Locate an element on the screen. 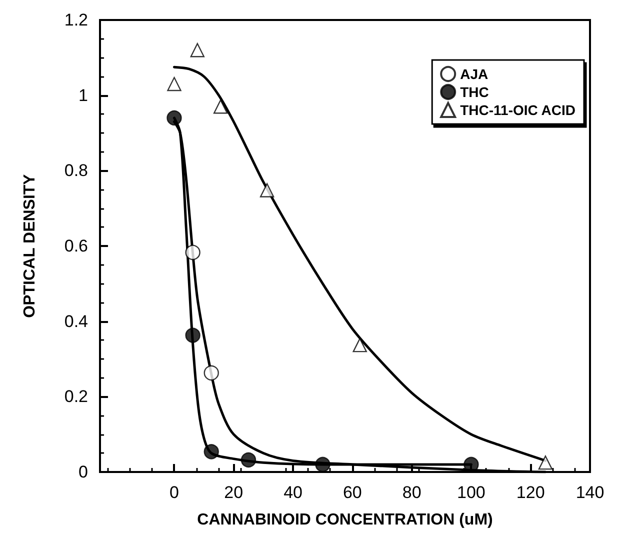  x-tick-label: 100 is located at coordinates (471, 492).